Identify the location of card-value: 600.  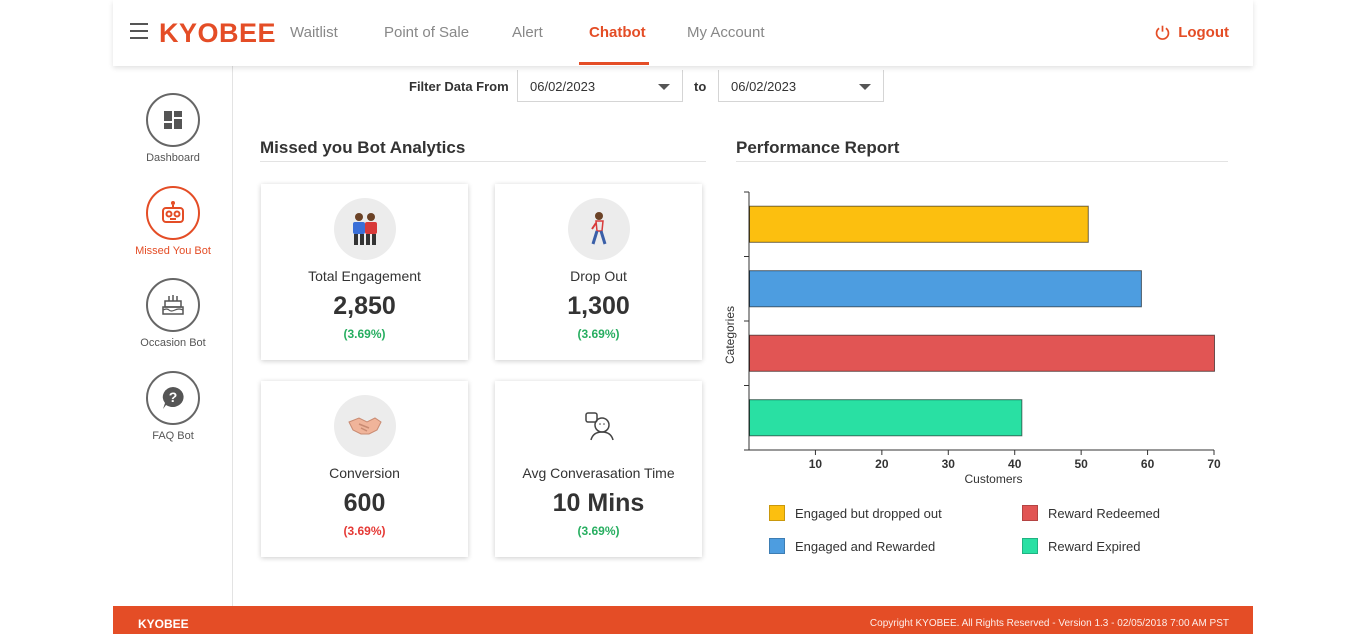
(364, 503).